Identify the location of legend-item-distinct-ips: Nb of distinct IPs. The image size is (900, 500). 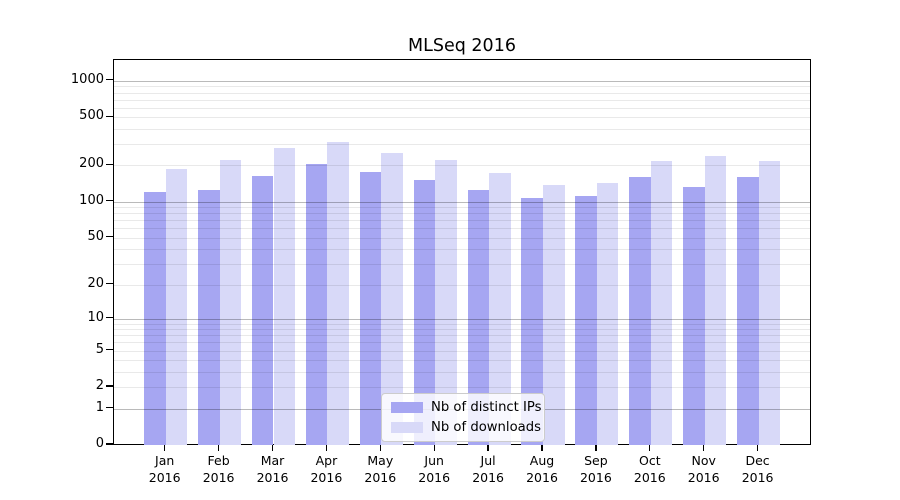
(466, 407).